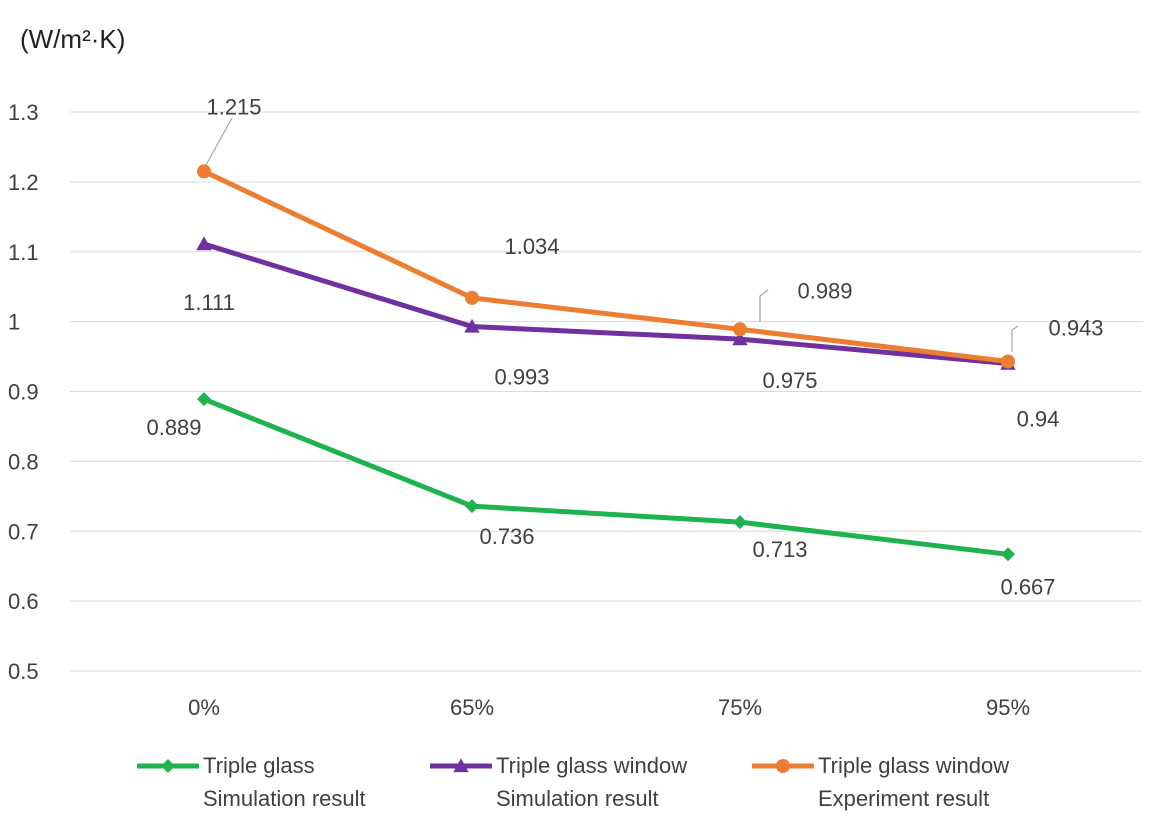 Image resolution: width=1162 pixels, height=828 pixels. What do you see at coordinates (204, 707) in the screenshot?
I see `x-tick-label: 0%` at bounding box center [204, 707].